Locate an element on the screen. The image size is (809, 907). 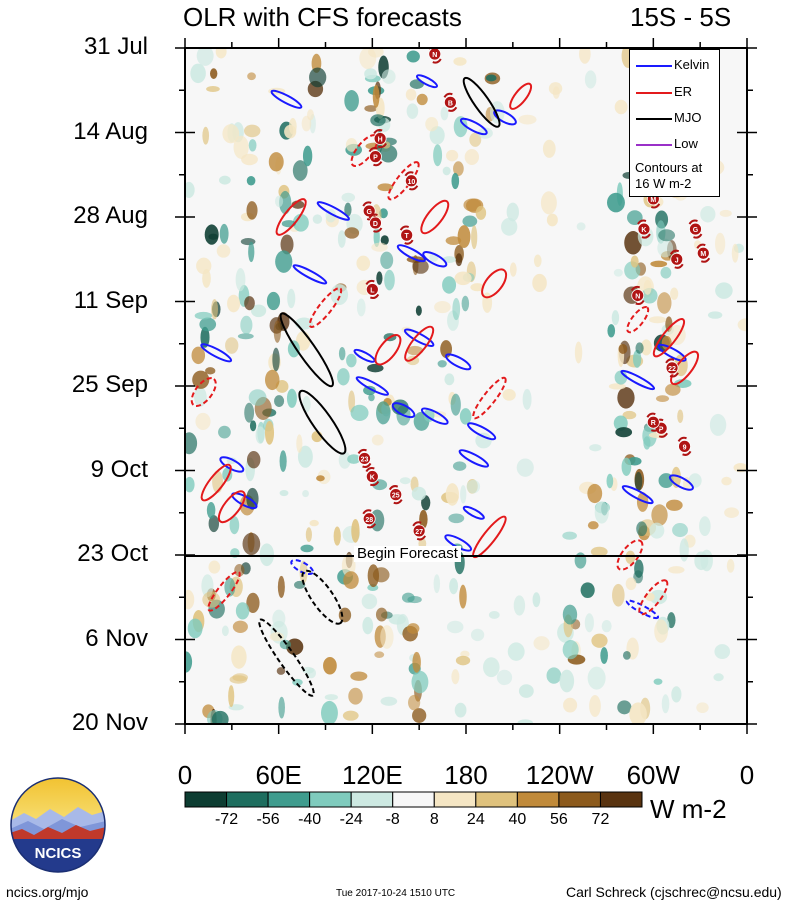
tropical-cyclone-label: 28 is located at coordinates (369, 520).